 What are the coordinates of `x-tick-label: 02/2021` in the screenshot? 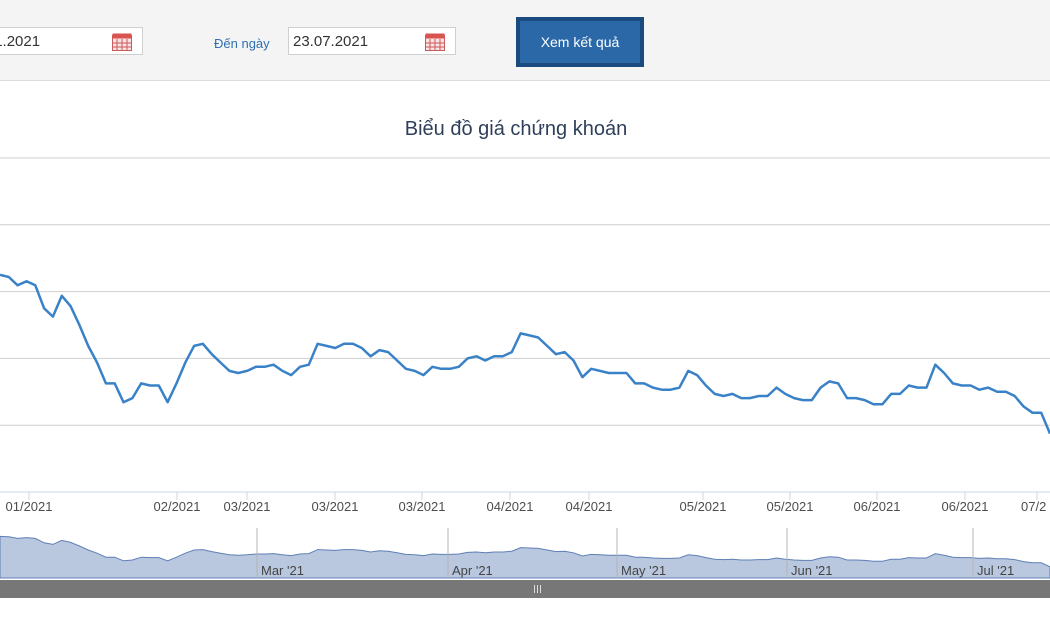 It's located at (177, 506).